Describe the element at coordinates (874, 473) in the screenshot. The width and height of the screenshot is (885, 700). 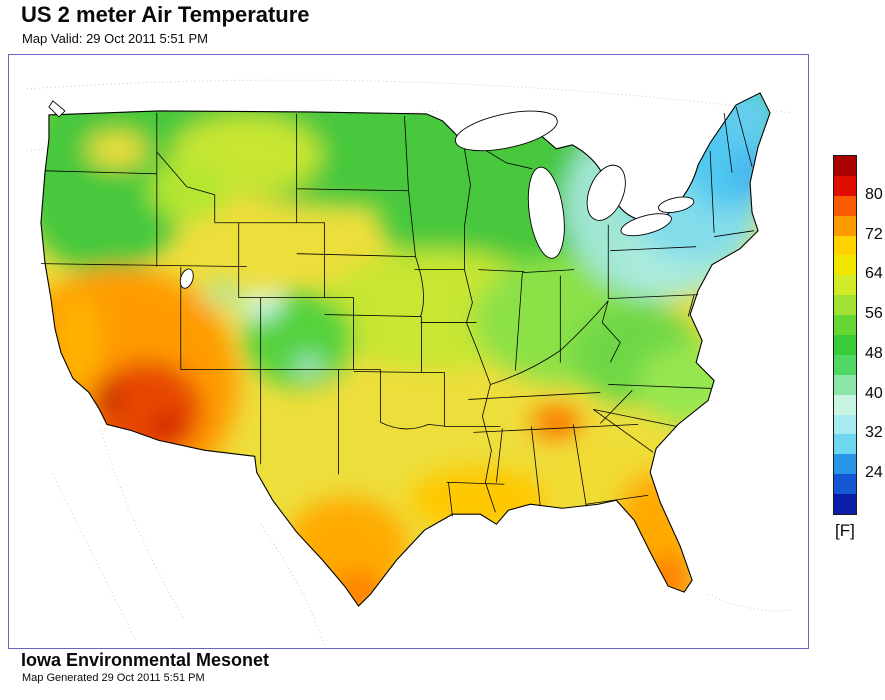
I see `colorbar-tick-label: 24` at that location.